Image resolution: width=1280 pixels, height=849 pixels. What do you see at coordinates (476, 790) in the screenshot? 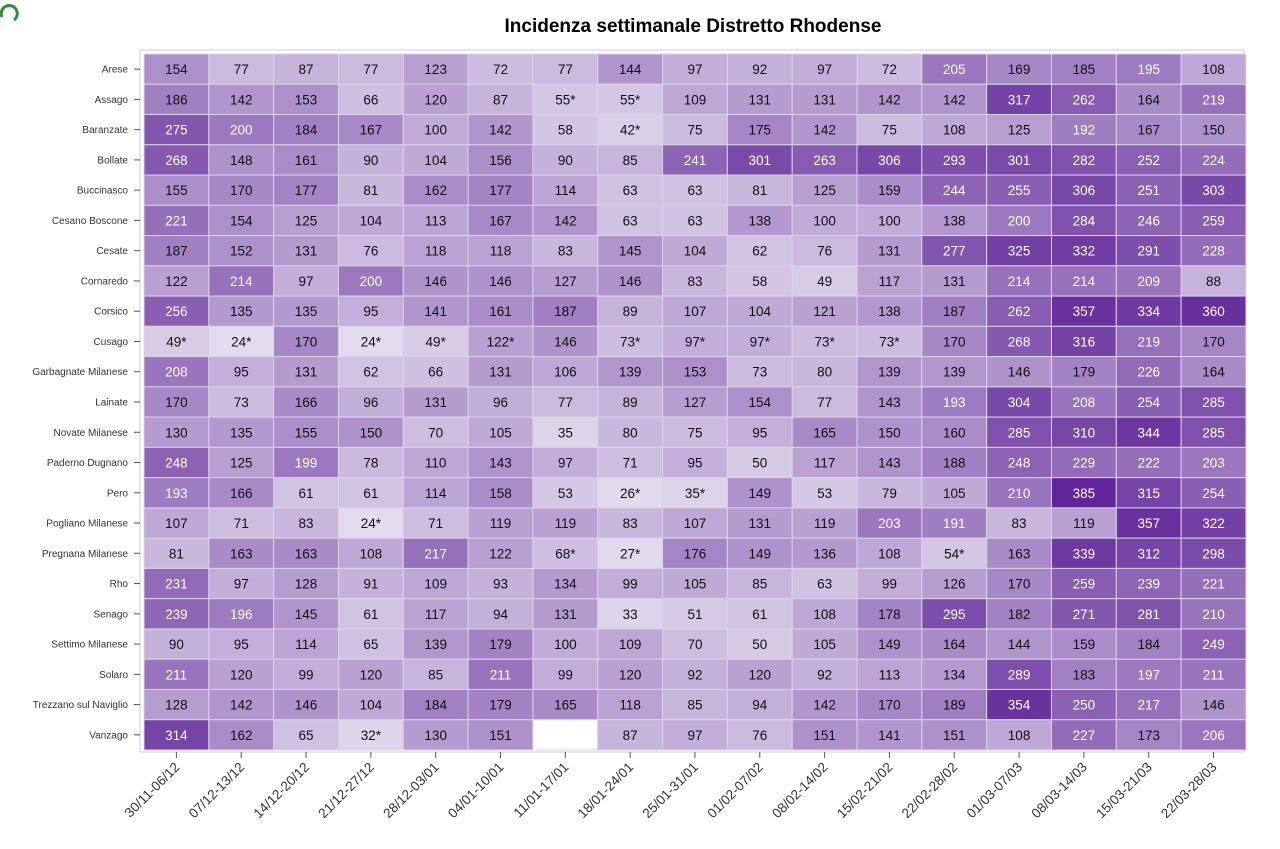
I see `column-label: 04/01-10/01` at bounding box center [476, 790].